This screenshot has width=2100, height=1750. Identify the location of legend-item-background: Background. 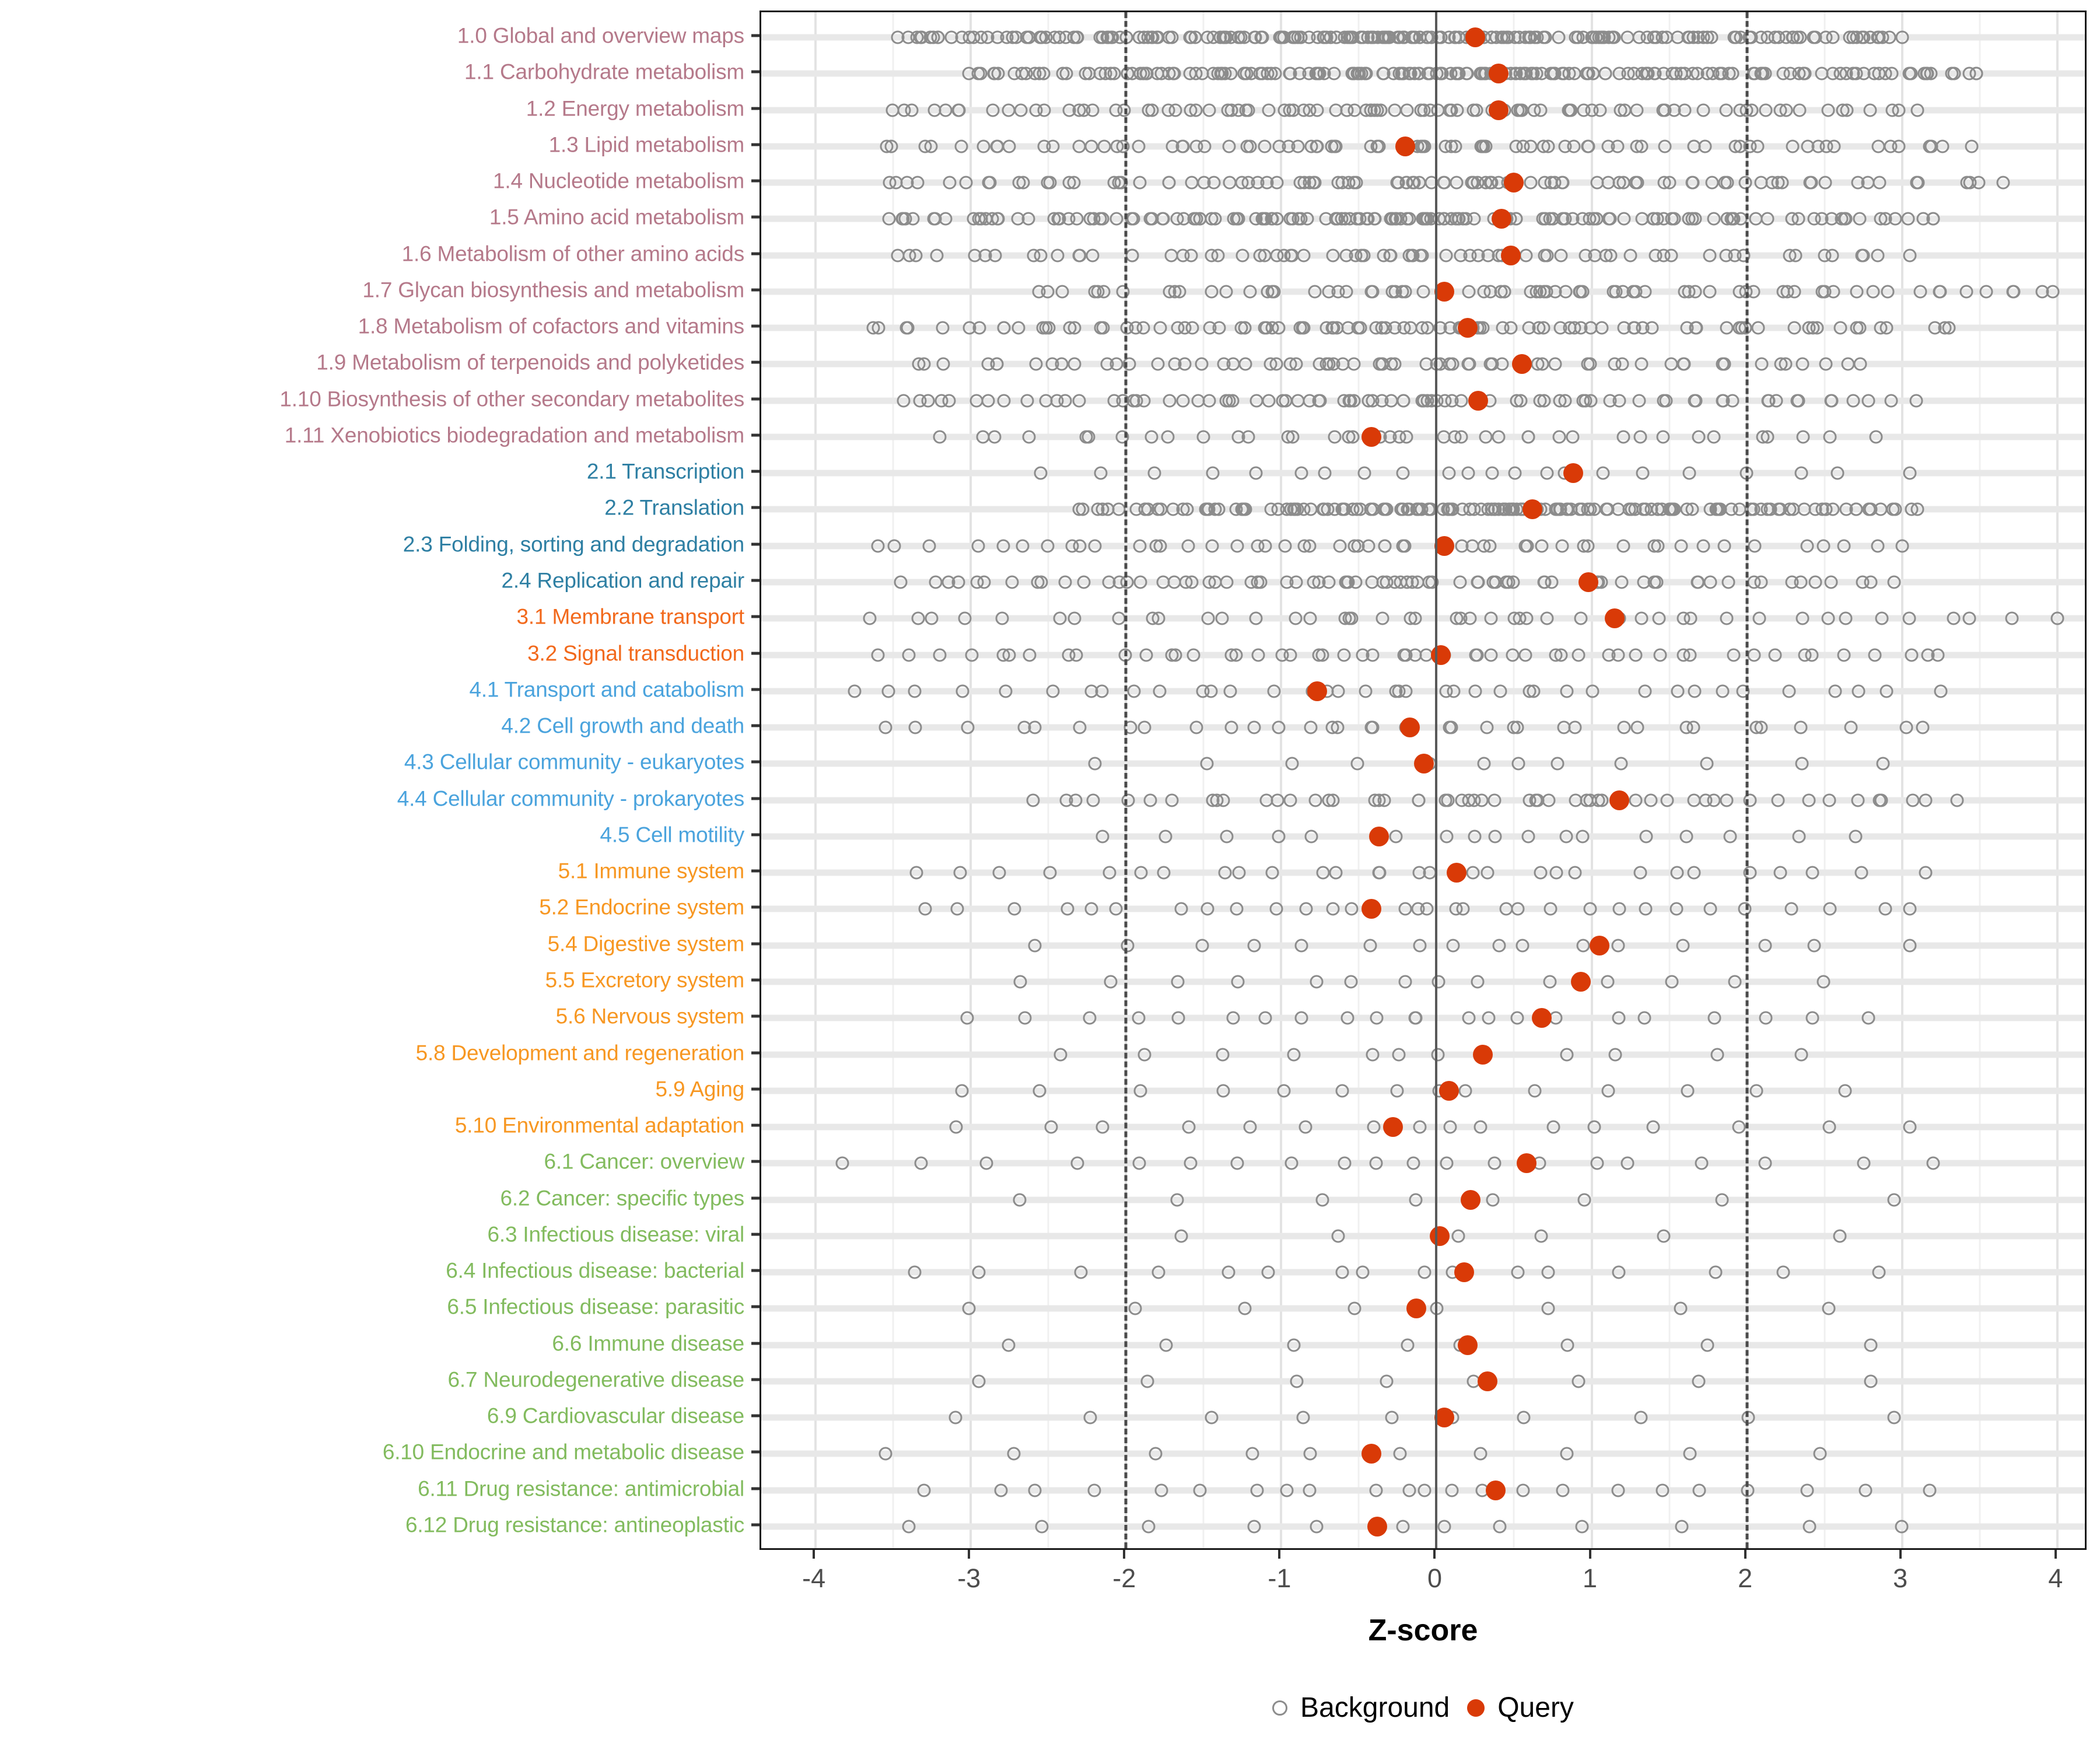
(1361, 1708).